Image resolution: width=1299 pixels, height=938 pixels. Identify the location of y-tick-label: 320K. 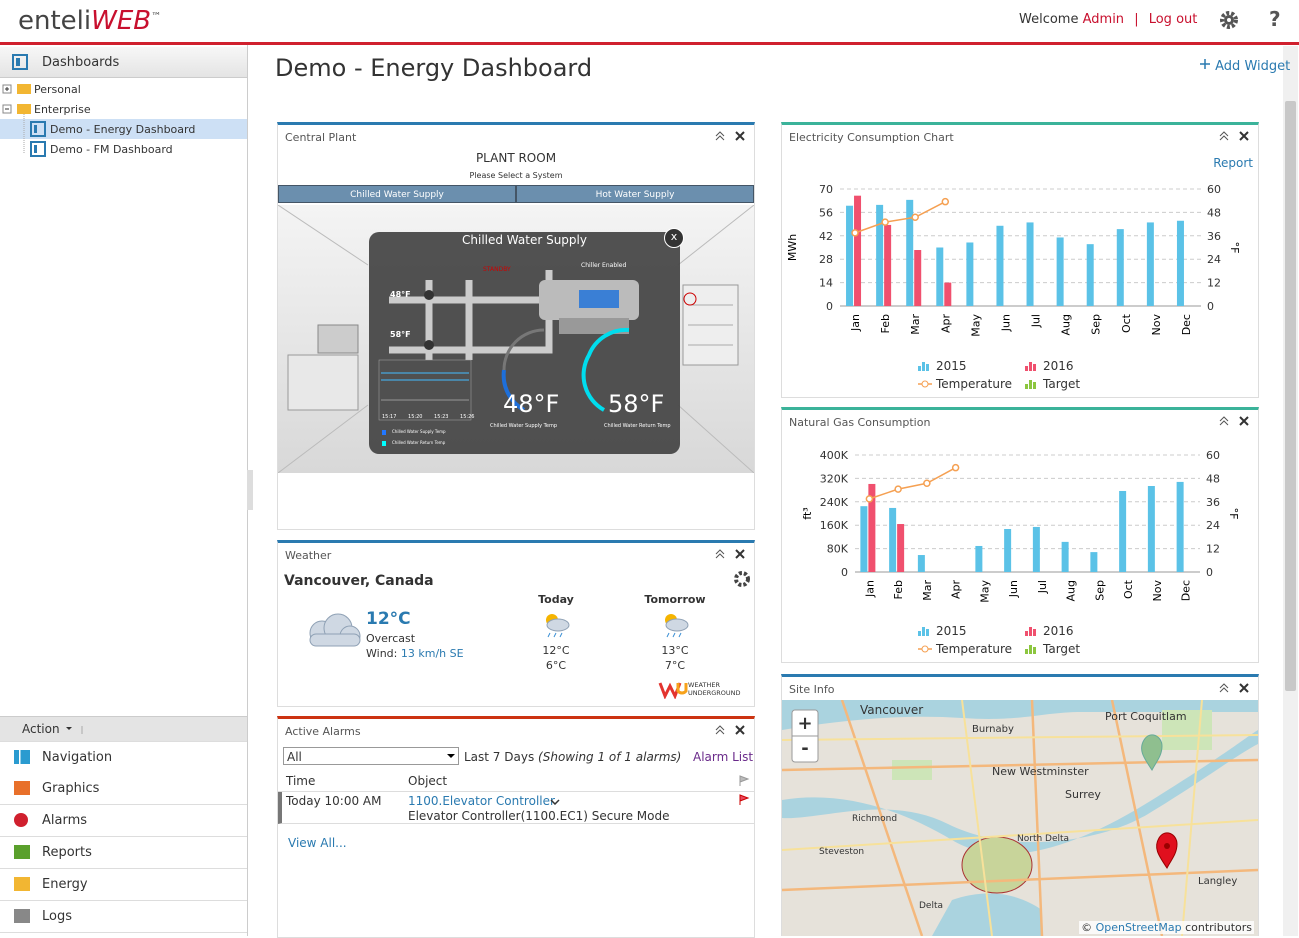
(834, 478).